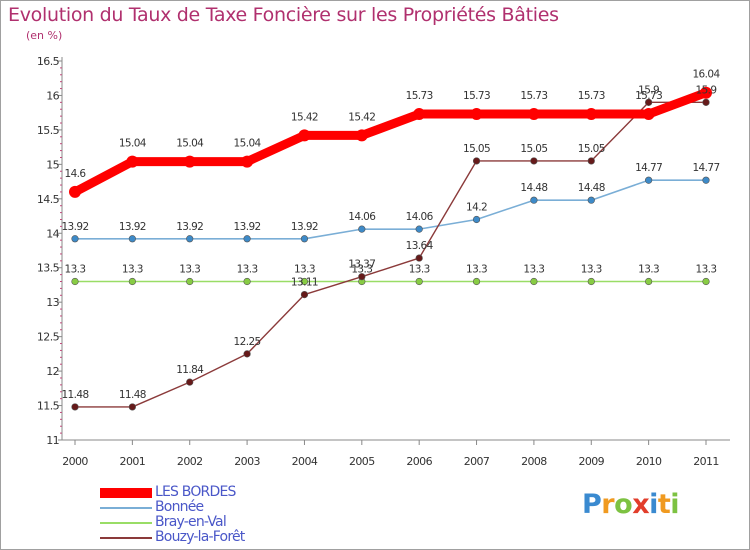 This screenshot has width=750, height=550. Describe the element at coordinates (126, 522) in the screenshot. I see `legend-swatch-bray-en-val` at that location.